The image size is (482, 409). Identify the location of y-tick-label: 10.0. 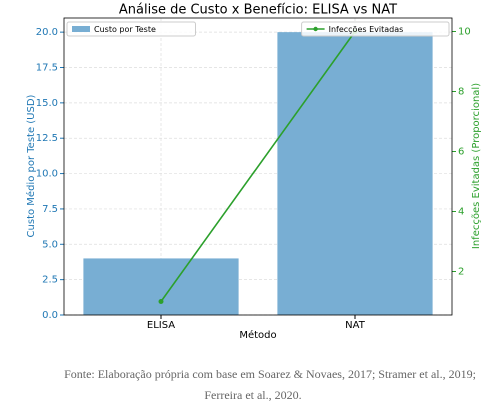
(47, 174).